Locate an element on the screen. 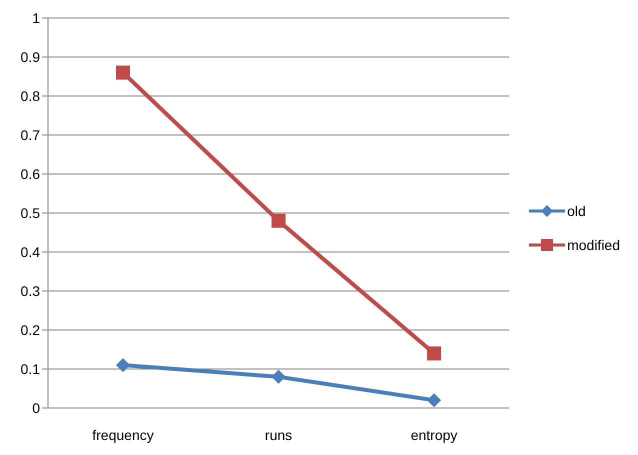  y-tick-label: 0.6 is located at coordinates (30, 174).